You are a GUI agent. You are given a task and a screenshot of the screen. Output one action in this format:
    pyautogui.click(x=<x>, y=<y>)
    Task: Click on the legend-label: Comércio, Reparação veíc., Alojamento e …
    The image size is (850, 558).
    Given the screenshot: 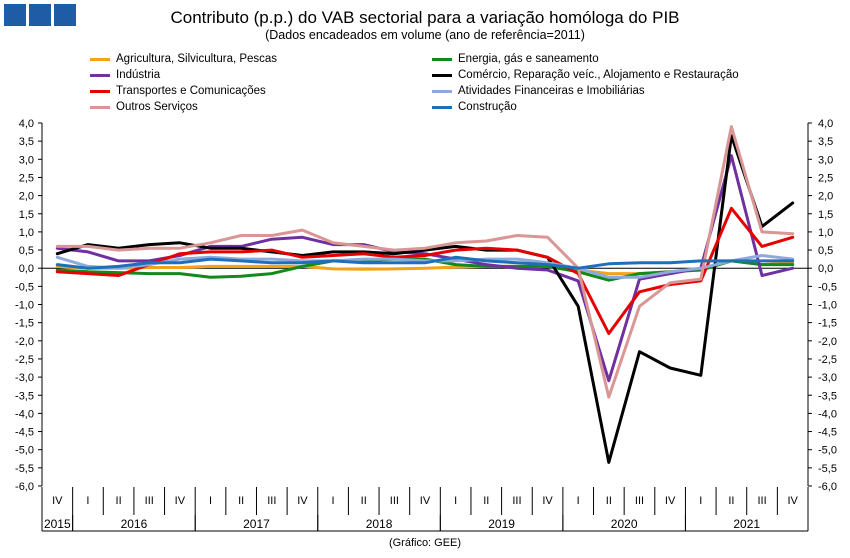 What is the action you would take?
    pyautogui.click(x=598, y=75)
    